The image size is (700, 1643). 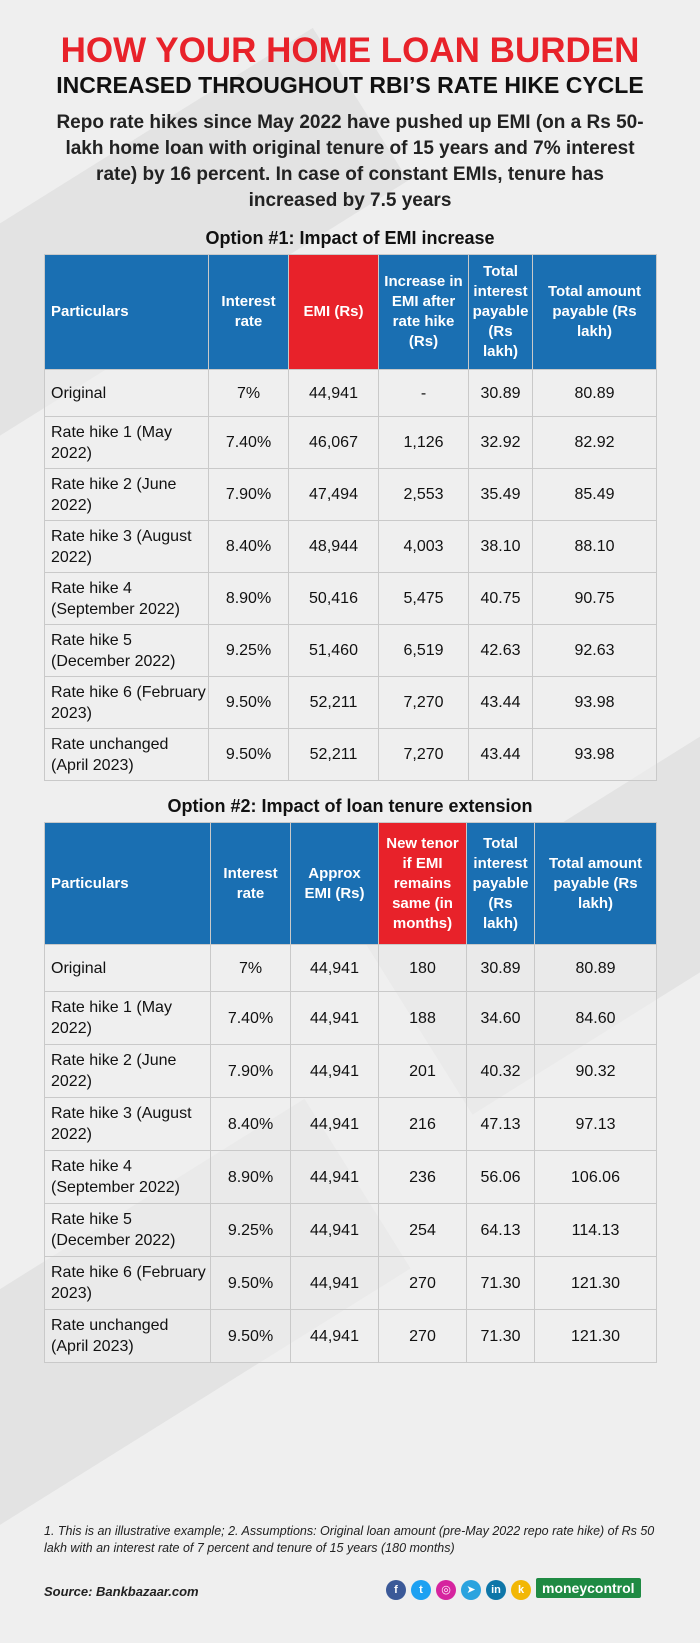 What do you see at coordinates (500, 1018) in the screenshot?
I see `table-cell: 34.60` at bounding box center [500, 1018].